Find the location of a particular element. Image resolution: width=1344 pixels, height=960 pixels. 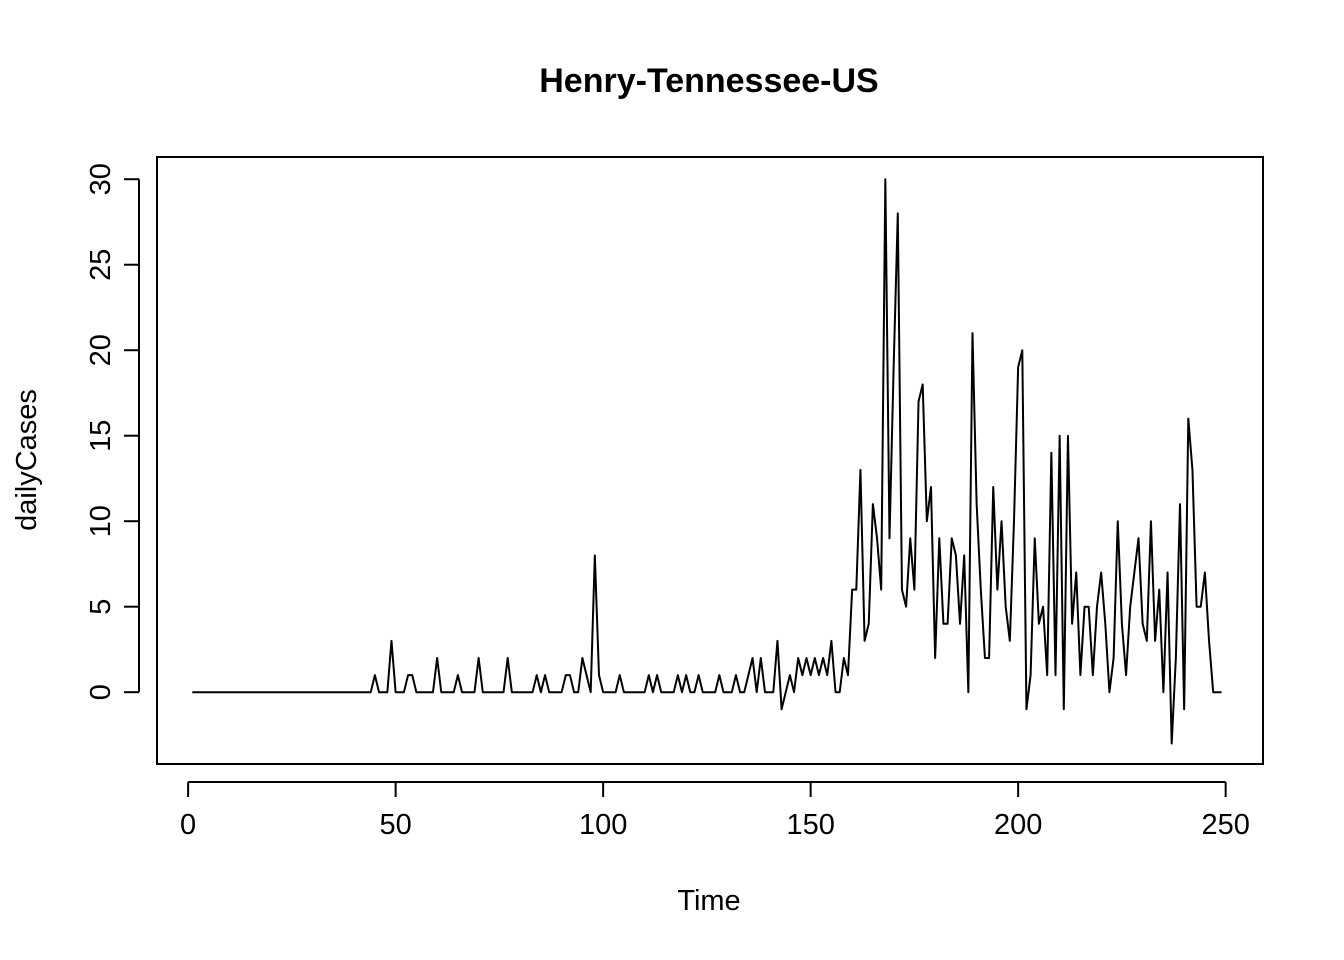

y-tick-label: 30 is located at coordinates (101, 179).